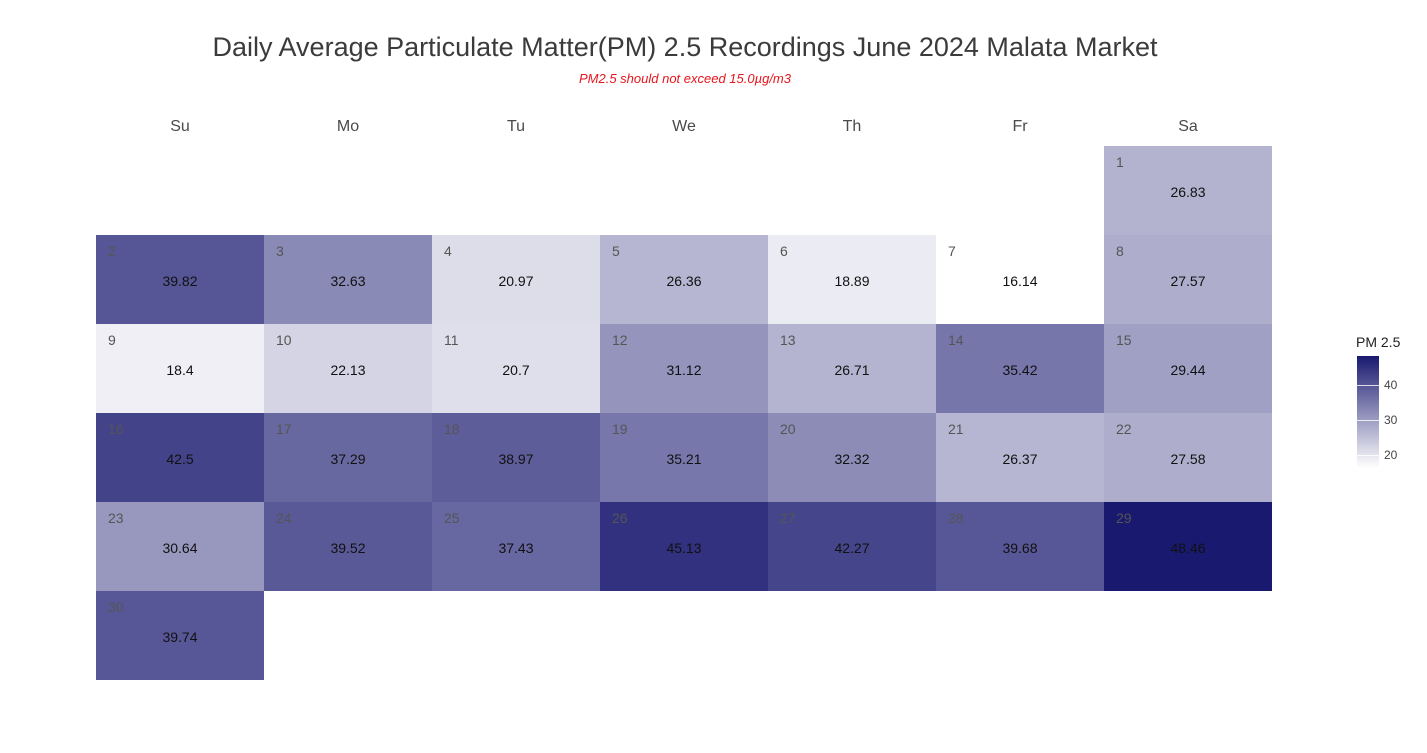  I want to click on calendar-day-cell: 16 42.5, so click(180, 457).